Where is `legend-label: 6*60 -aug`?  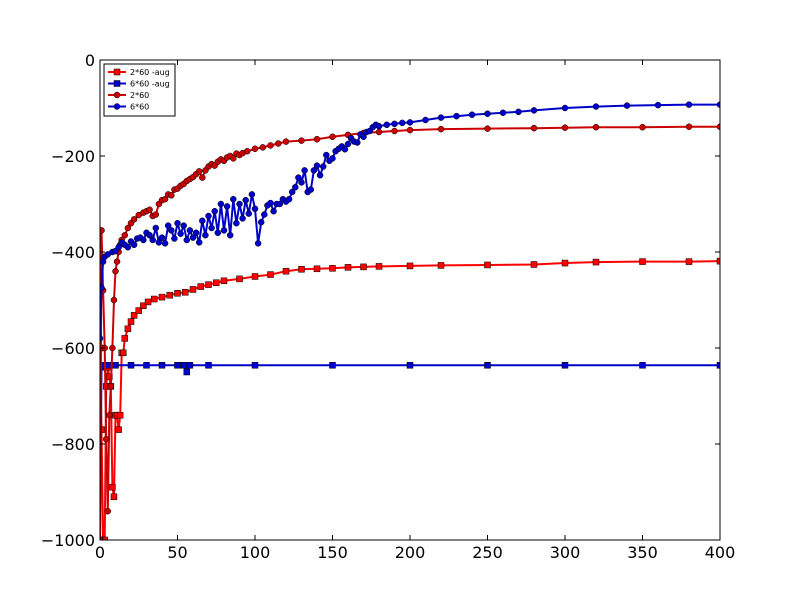 legend-label: 6*60 -aug is located at coordinates (150, 84).